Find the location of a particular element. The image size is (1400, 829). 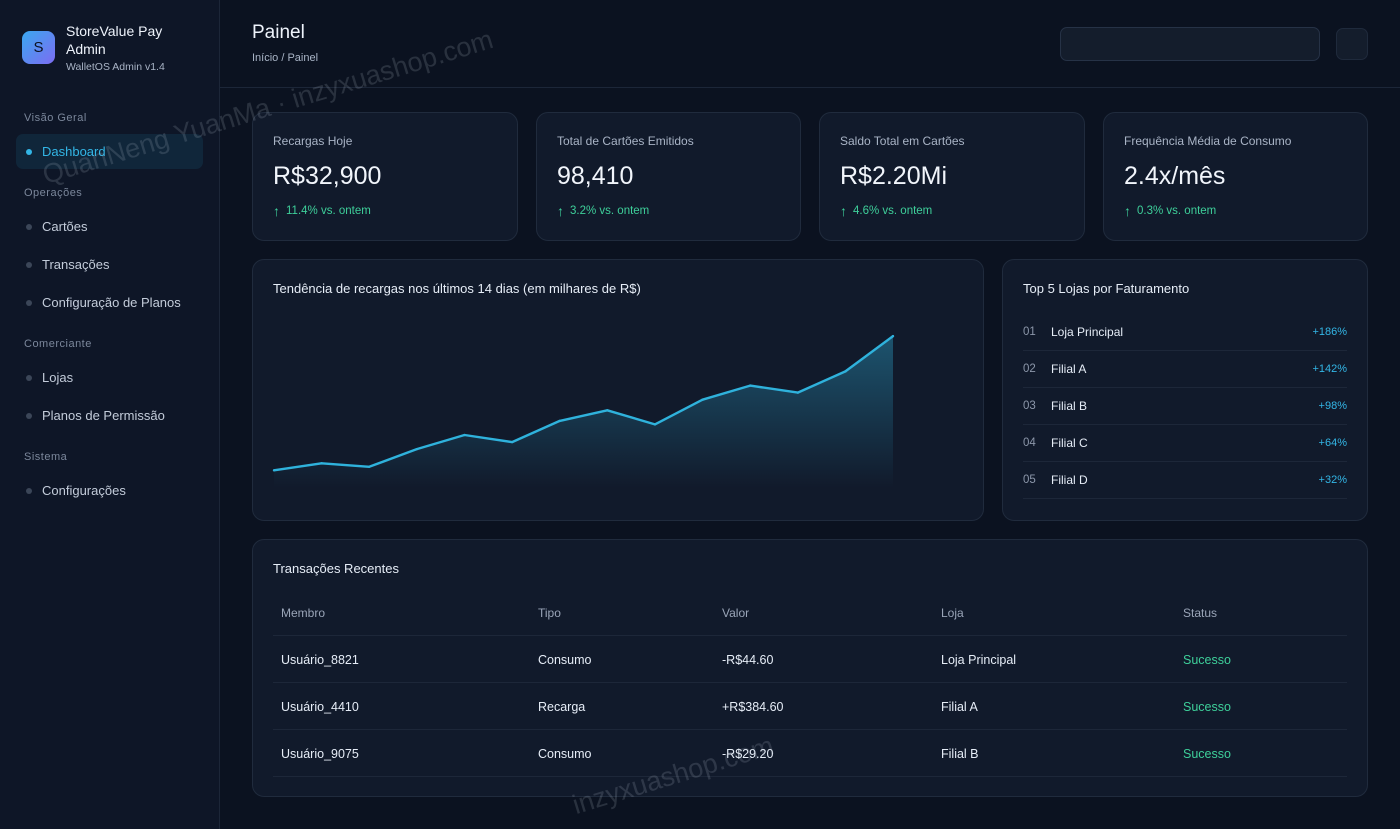

store-name: Filial C is located at coordinates (1069, 443).